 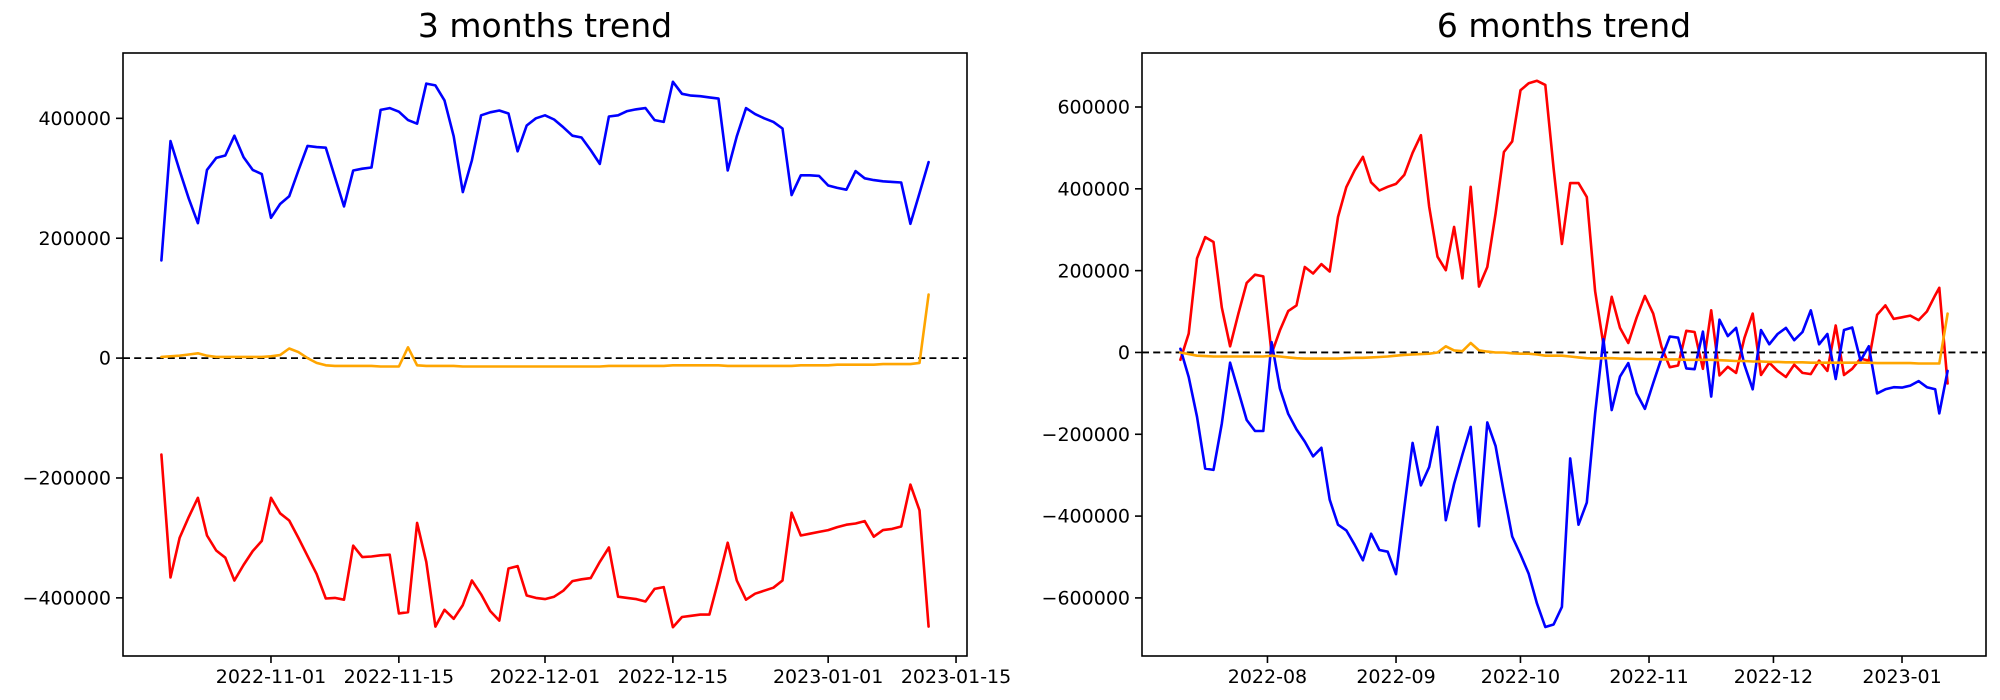 What do you see at coordinates (271, 677) in the screenshot?
I see `x-tick-label: 2022-11-01` at bounding box center [271, 677].